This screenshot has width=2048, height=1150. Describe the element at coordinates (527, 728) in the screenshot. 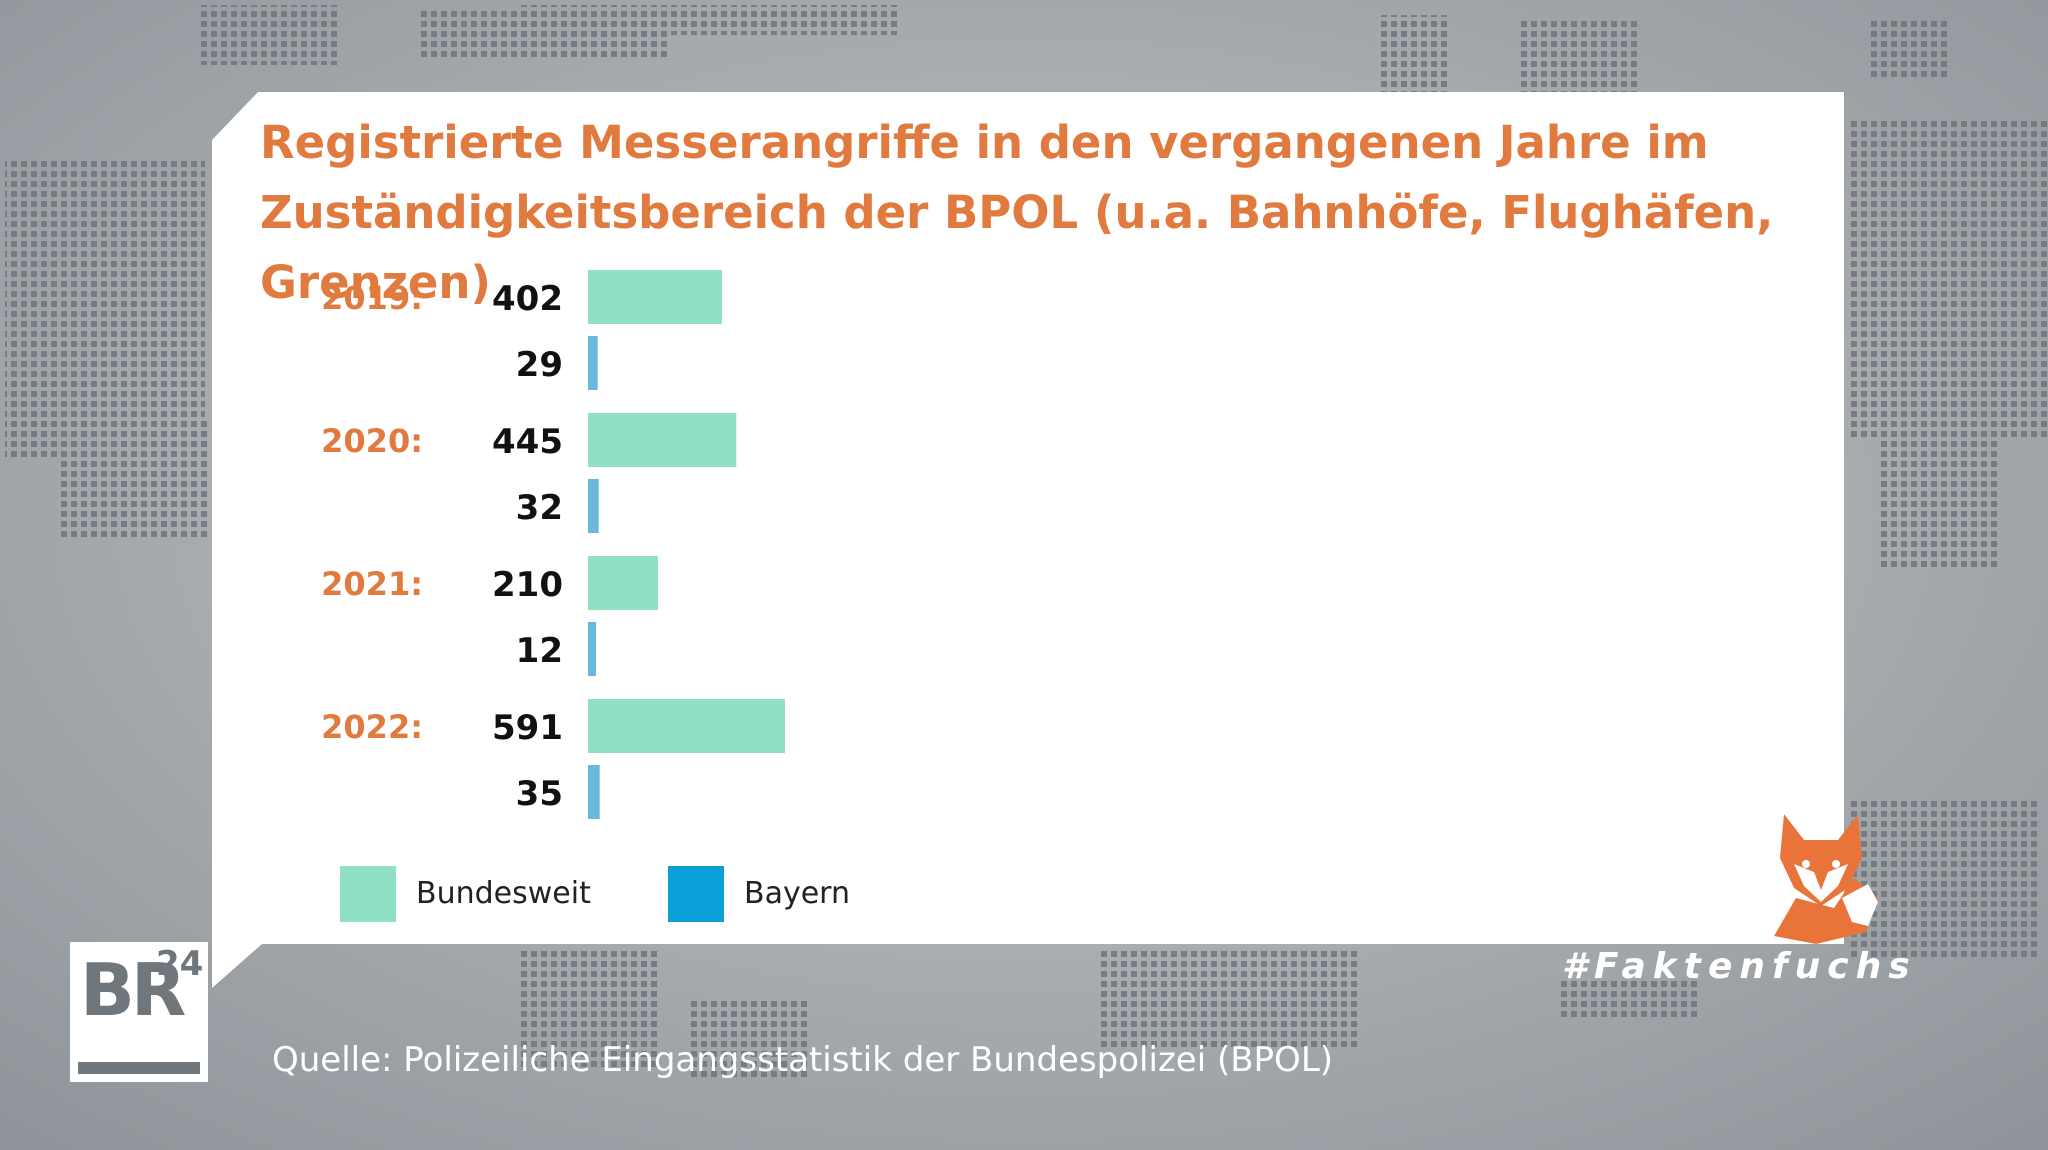

I see `value-label-bundesweit: 591` at that location.